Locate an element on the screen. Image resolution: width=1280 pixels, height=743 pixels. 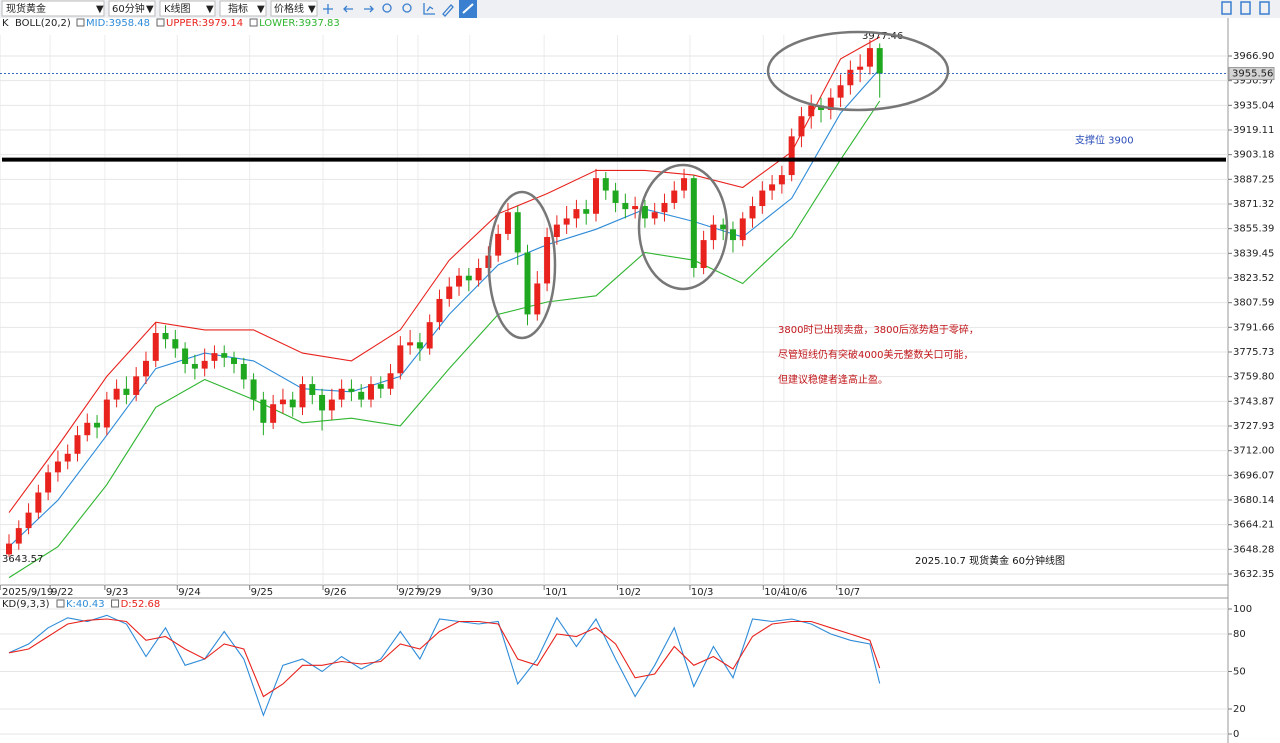
indicator-text: 指标 is located at coordinates (238, 8).